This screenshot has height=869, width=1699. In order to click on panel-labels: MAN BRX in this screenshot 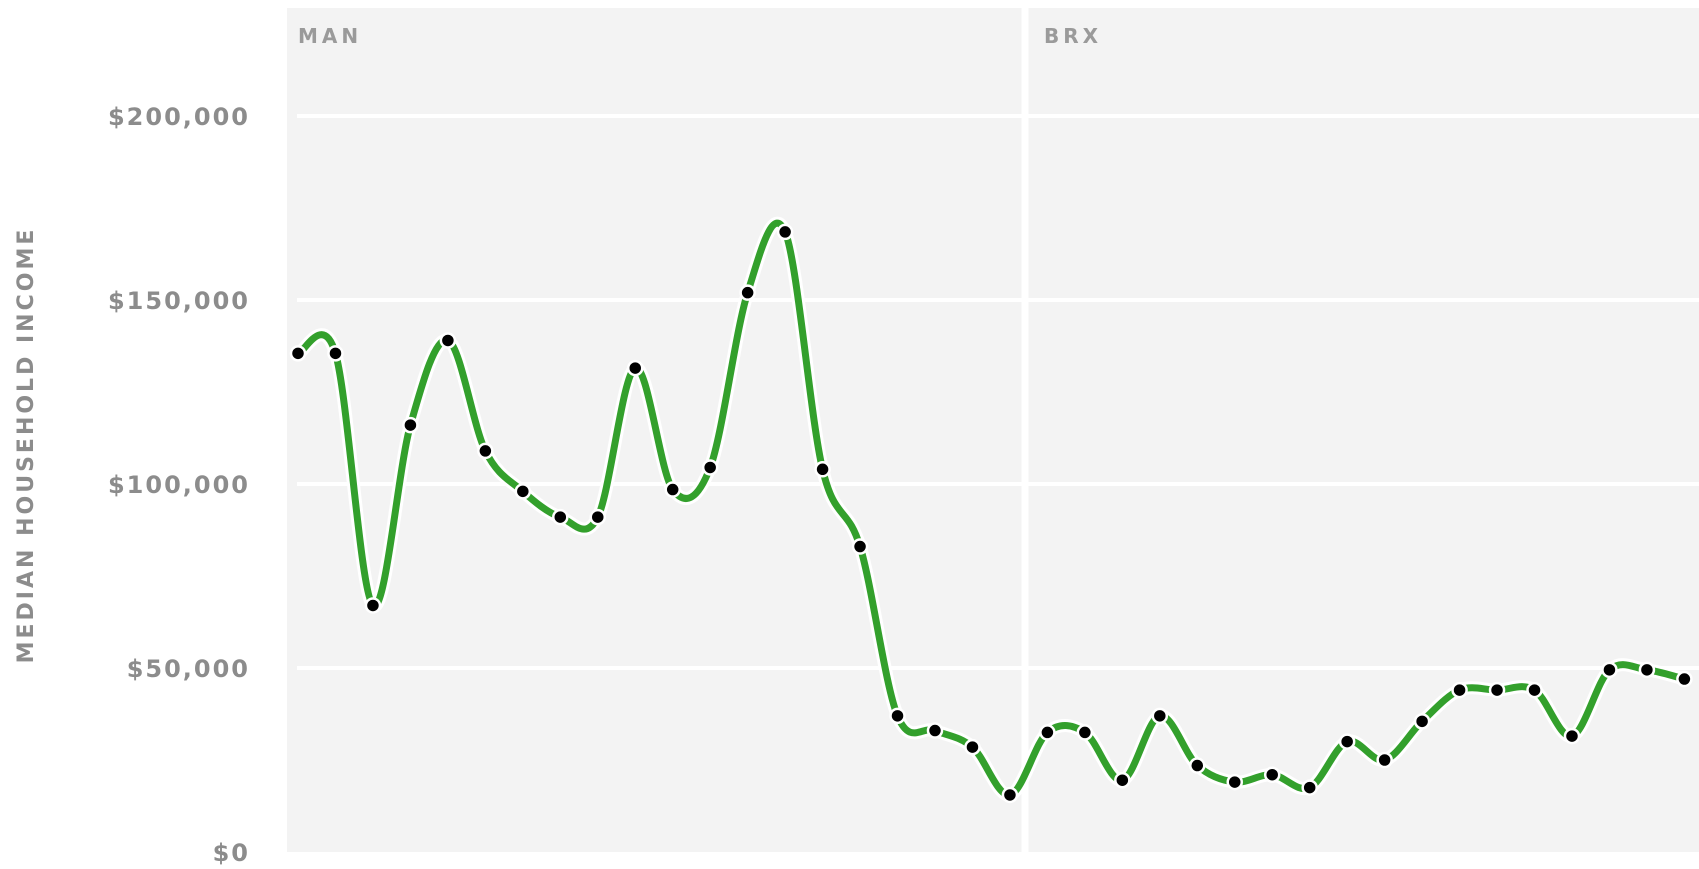, I will do `click(700, 36)`.